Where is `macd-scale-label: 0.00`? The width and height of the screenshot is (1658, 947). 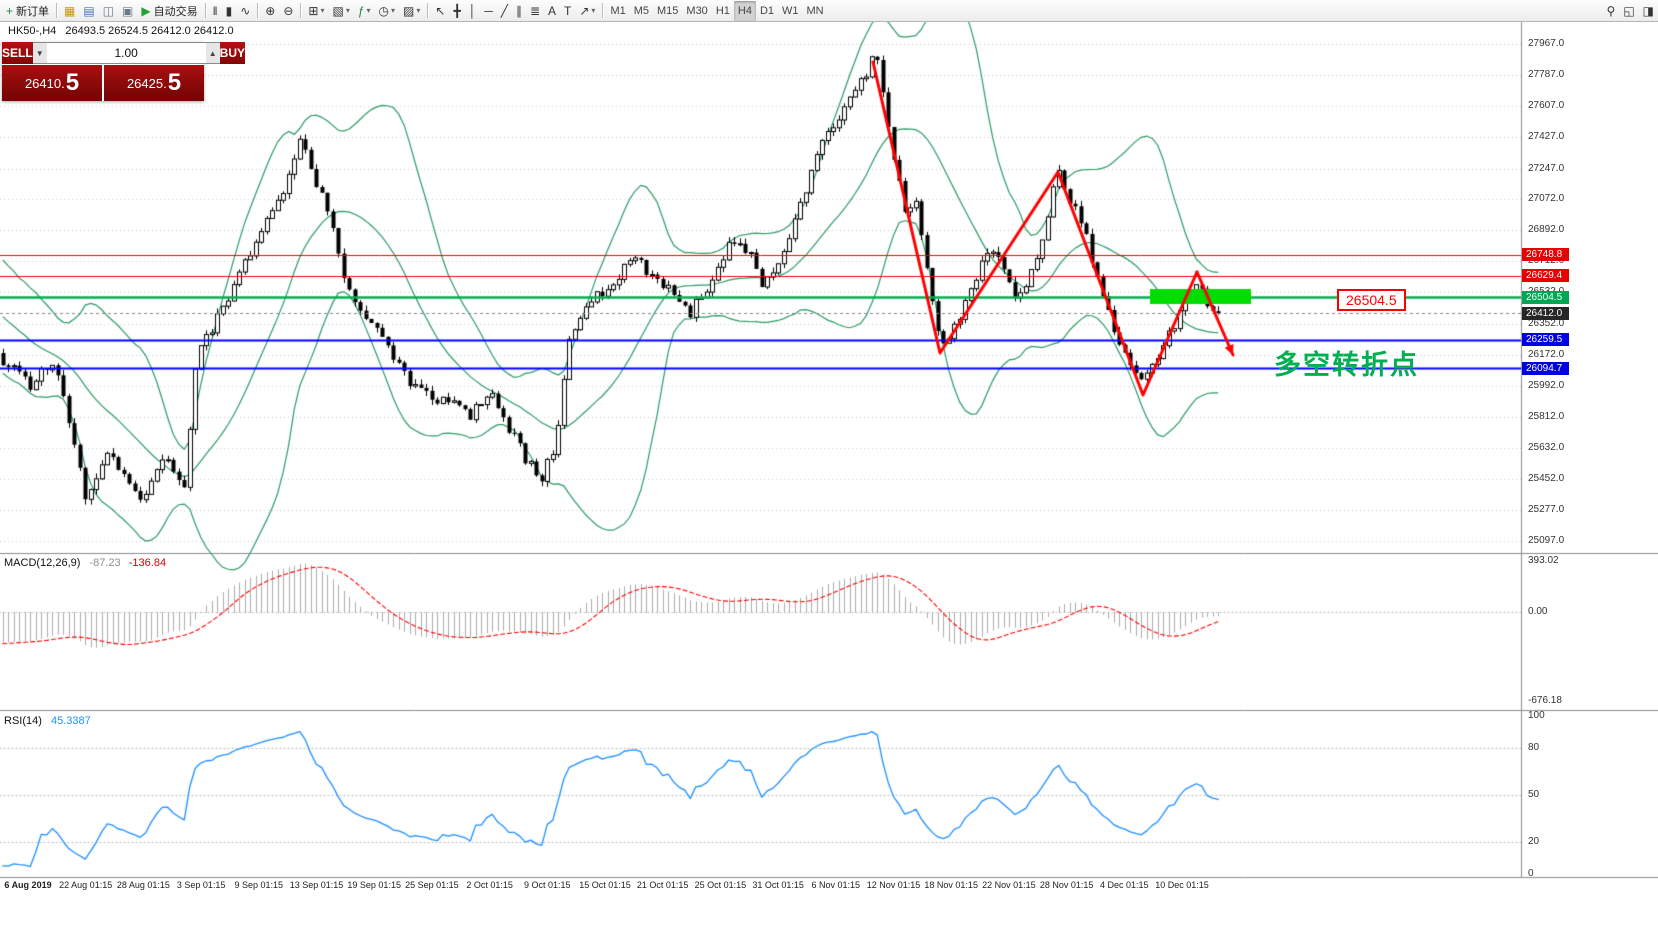 macd-scale-label: 0.00 is located at coordinates (1538, 612).